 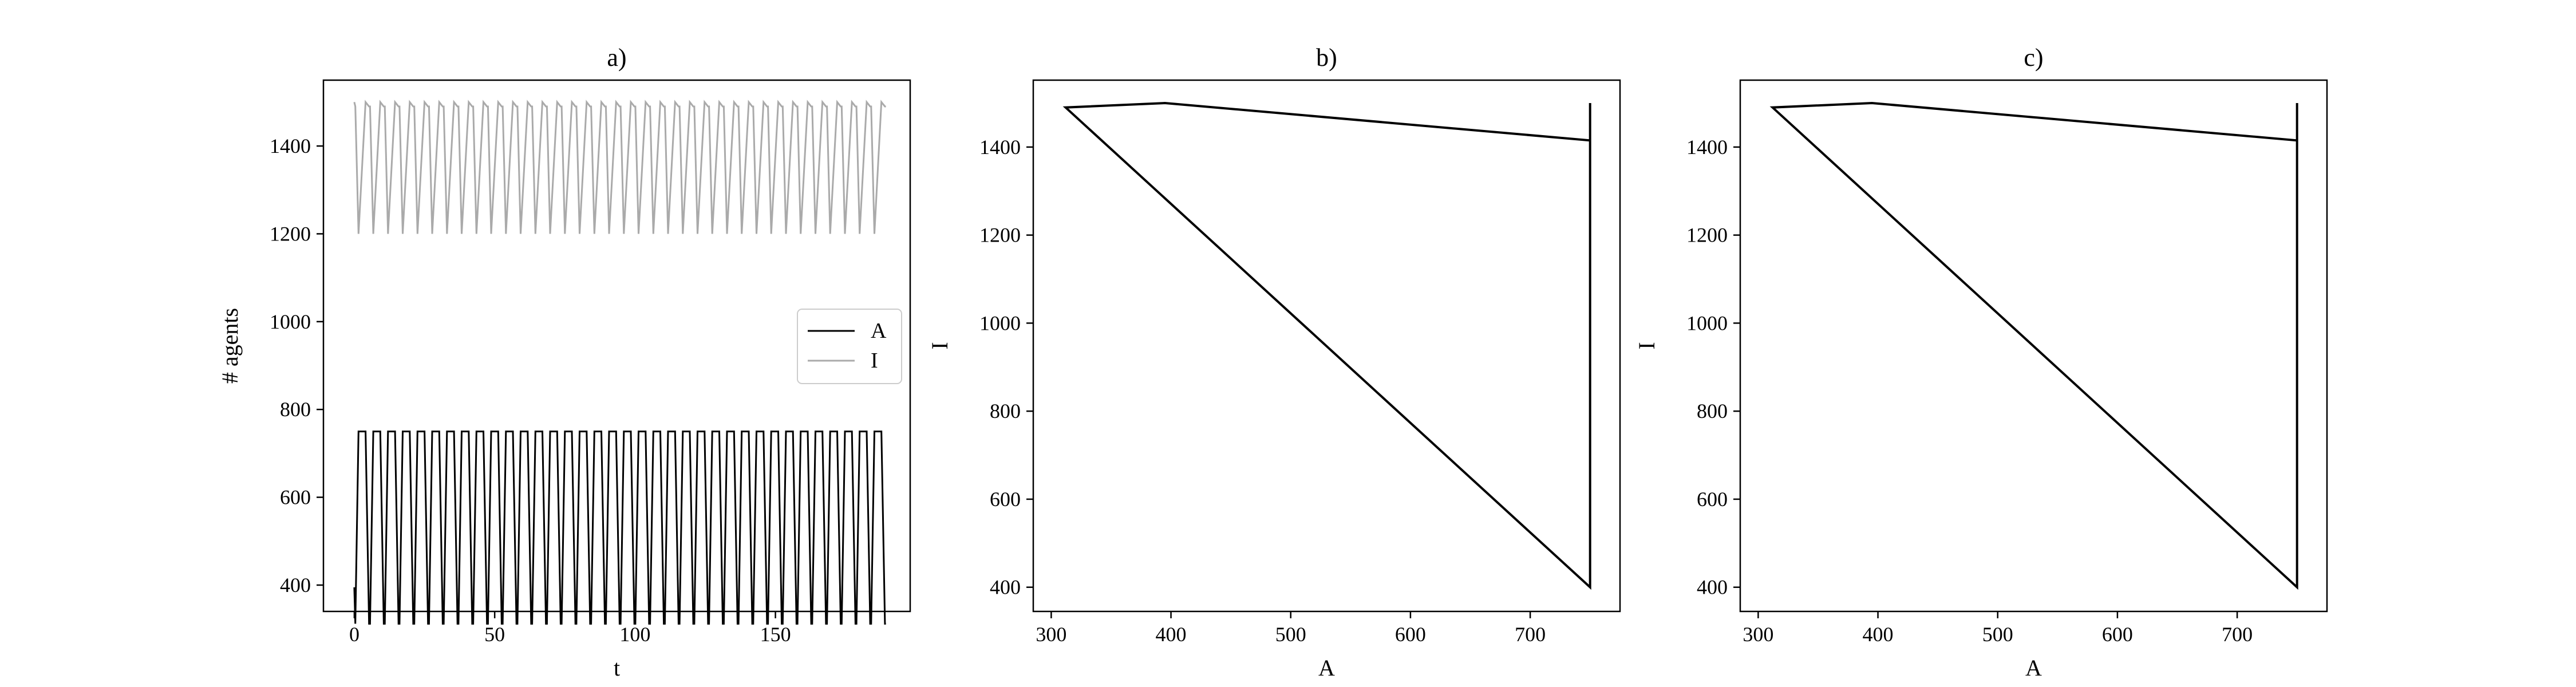 I want to click on y-axis-label: # agents, so click(x=230, y=346).